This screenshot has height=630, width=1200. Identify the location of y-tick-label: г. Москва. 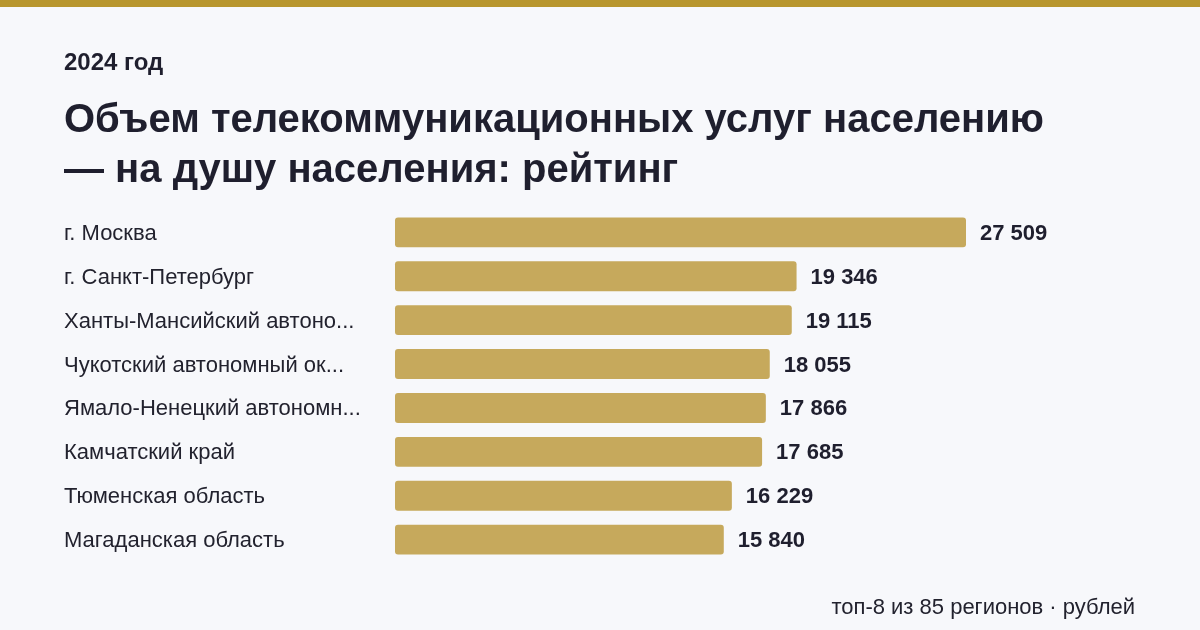
(111, 232).